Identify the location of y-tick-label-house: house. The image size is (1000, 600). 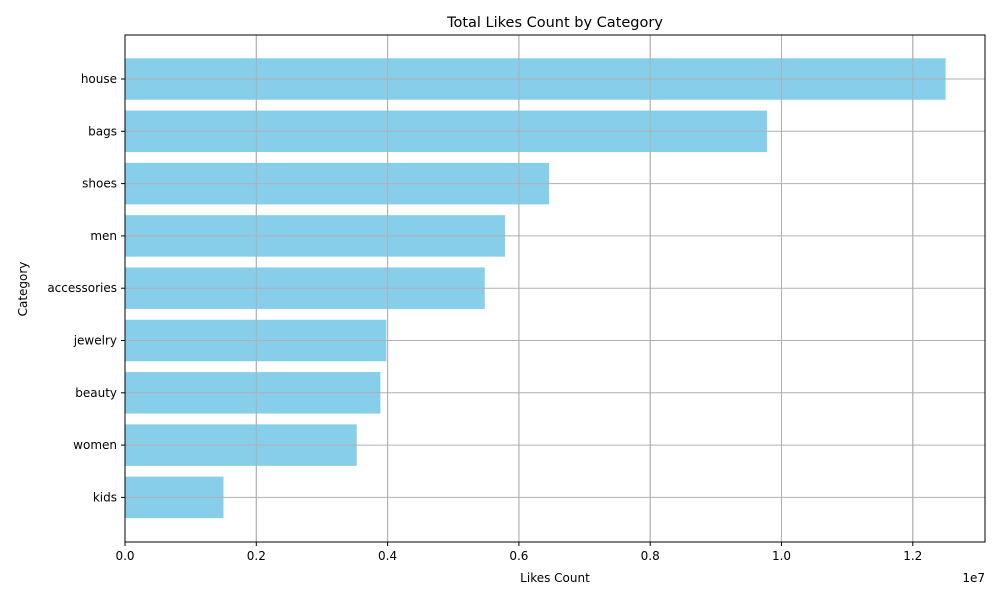
(99, 79).